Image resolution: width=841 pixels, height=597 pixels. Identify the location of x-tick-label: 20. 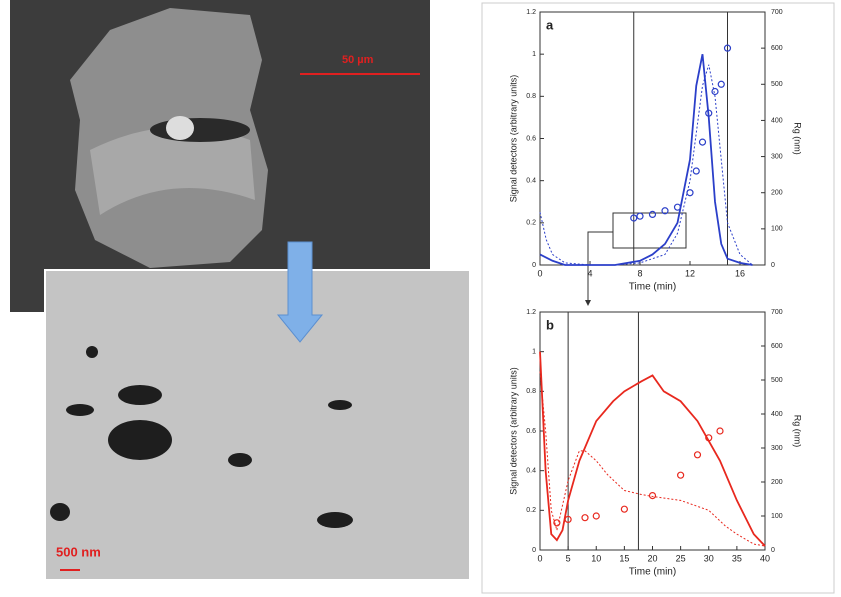
(652, 558).